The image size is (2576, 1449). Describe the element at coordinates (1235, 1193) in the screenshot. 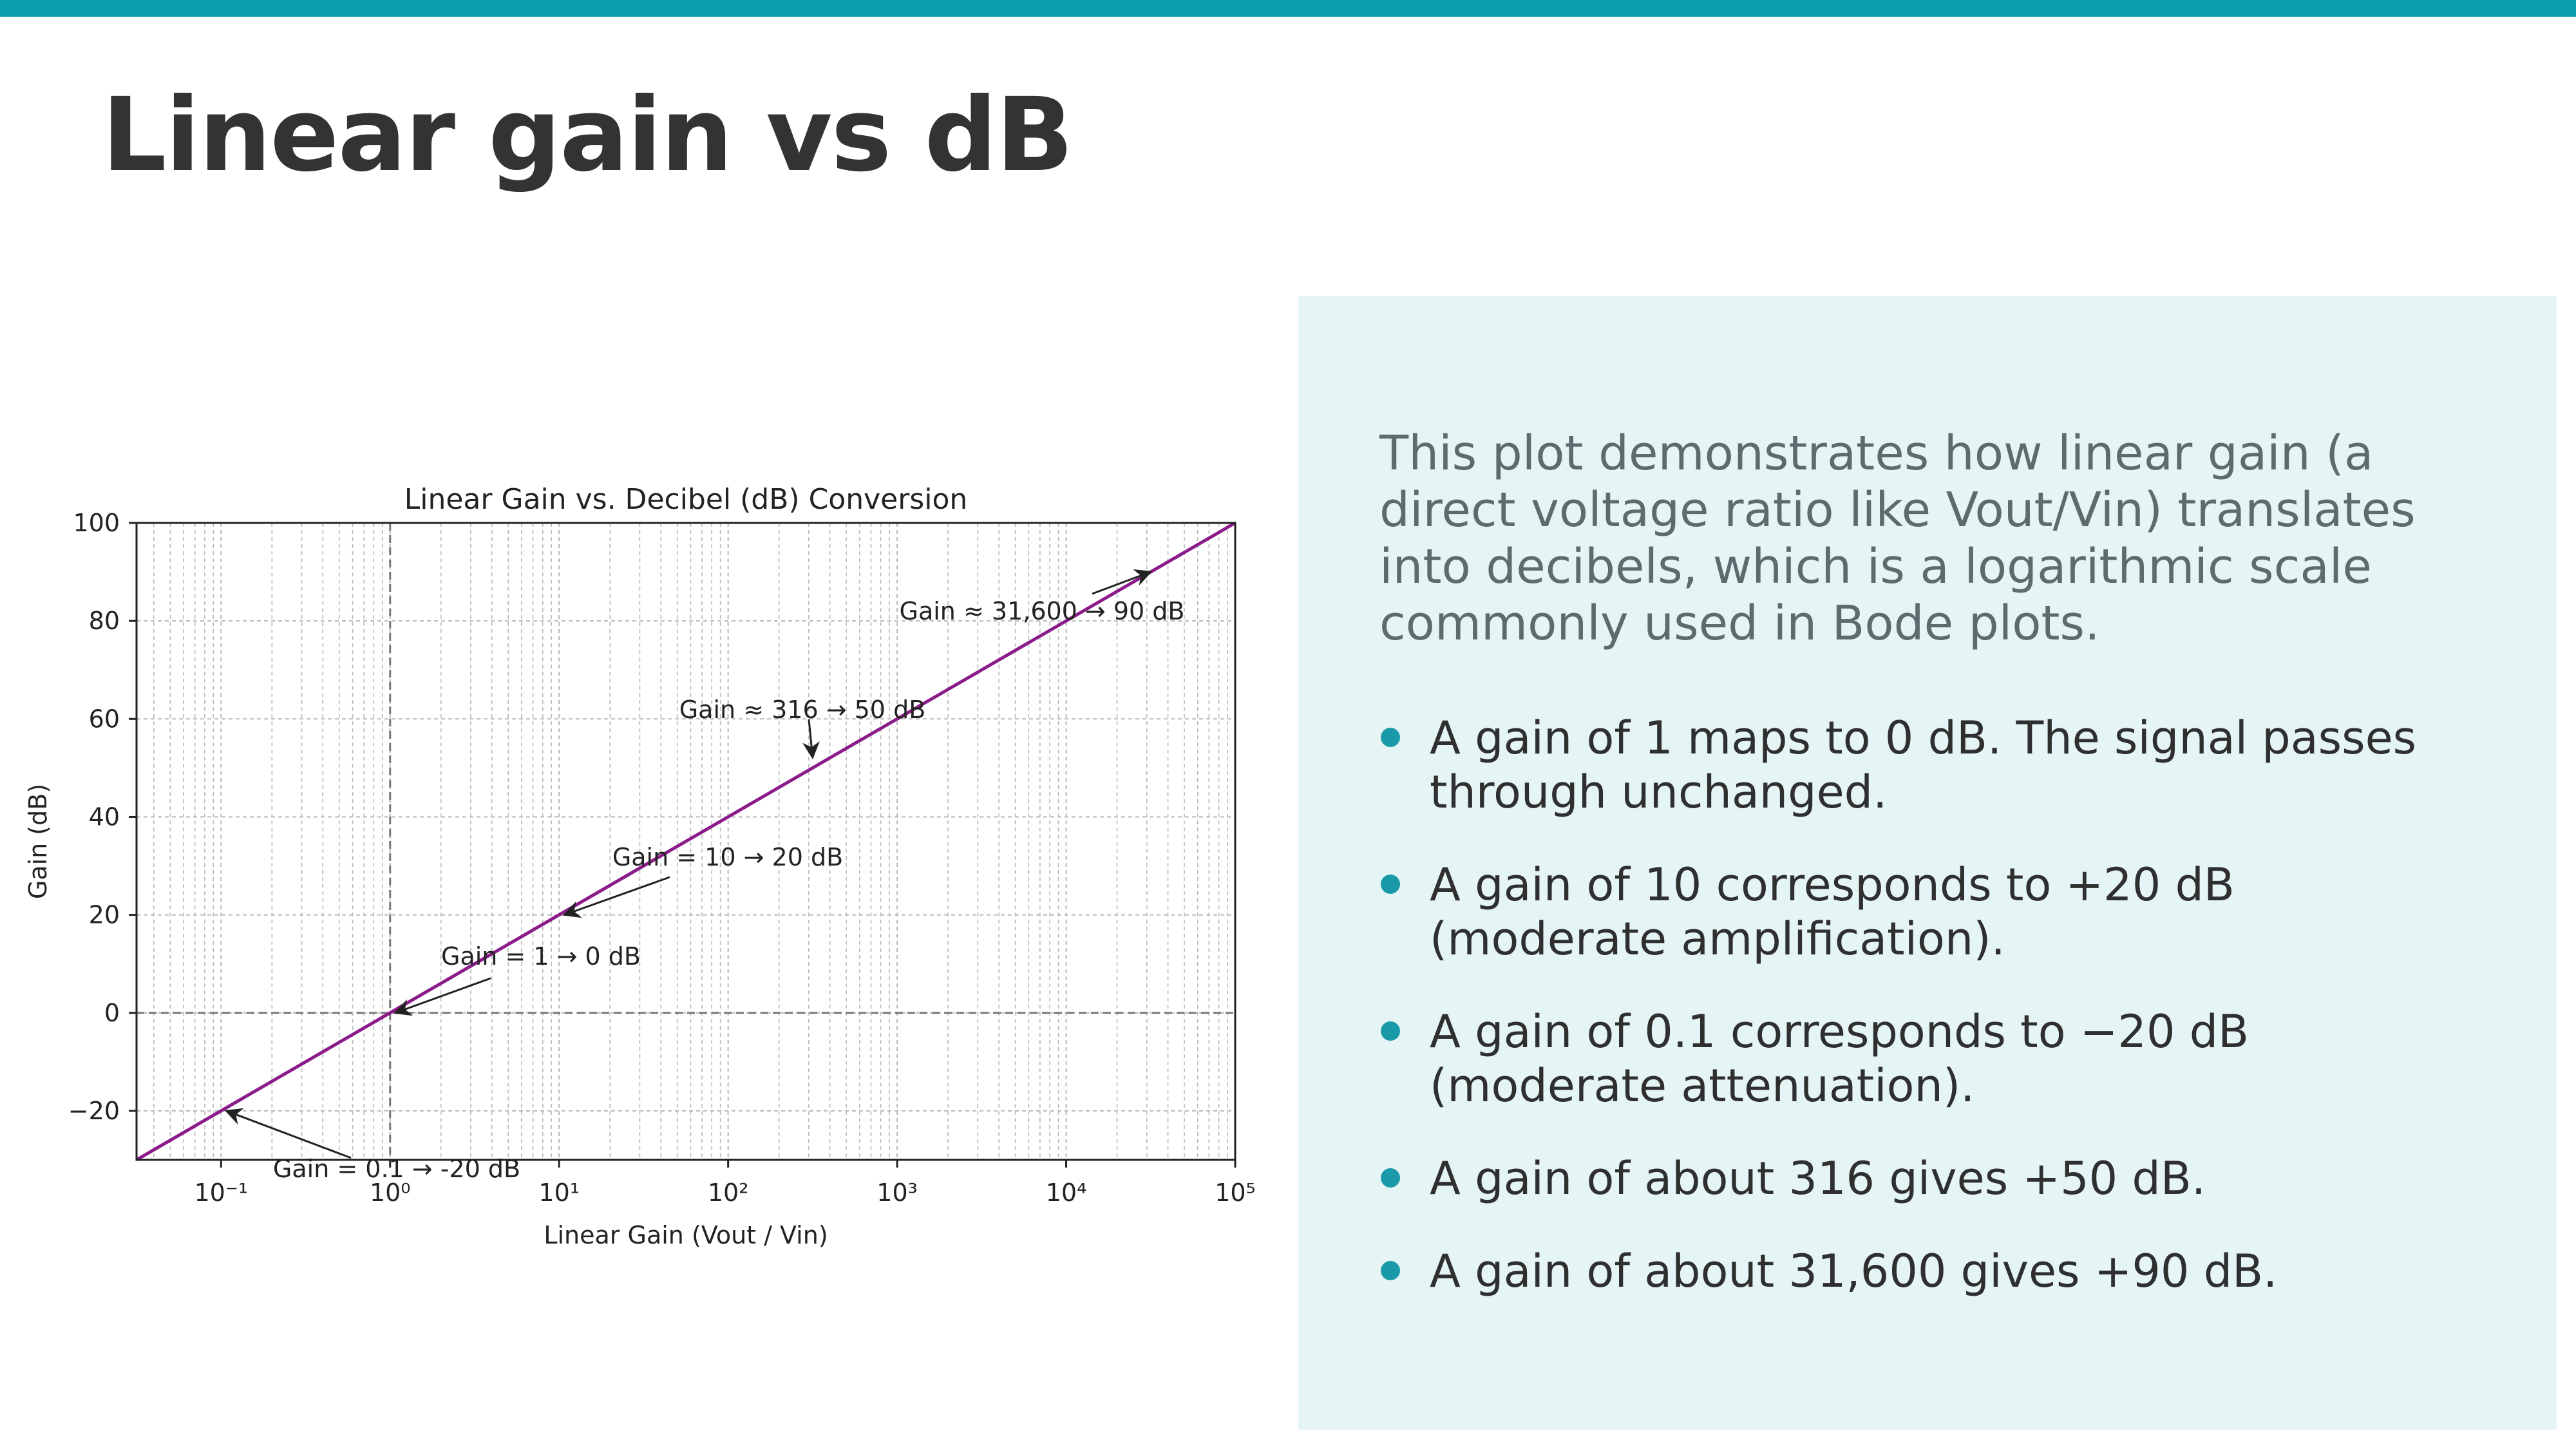

I see `x-tick-label: 10⁵` at that location.